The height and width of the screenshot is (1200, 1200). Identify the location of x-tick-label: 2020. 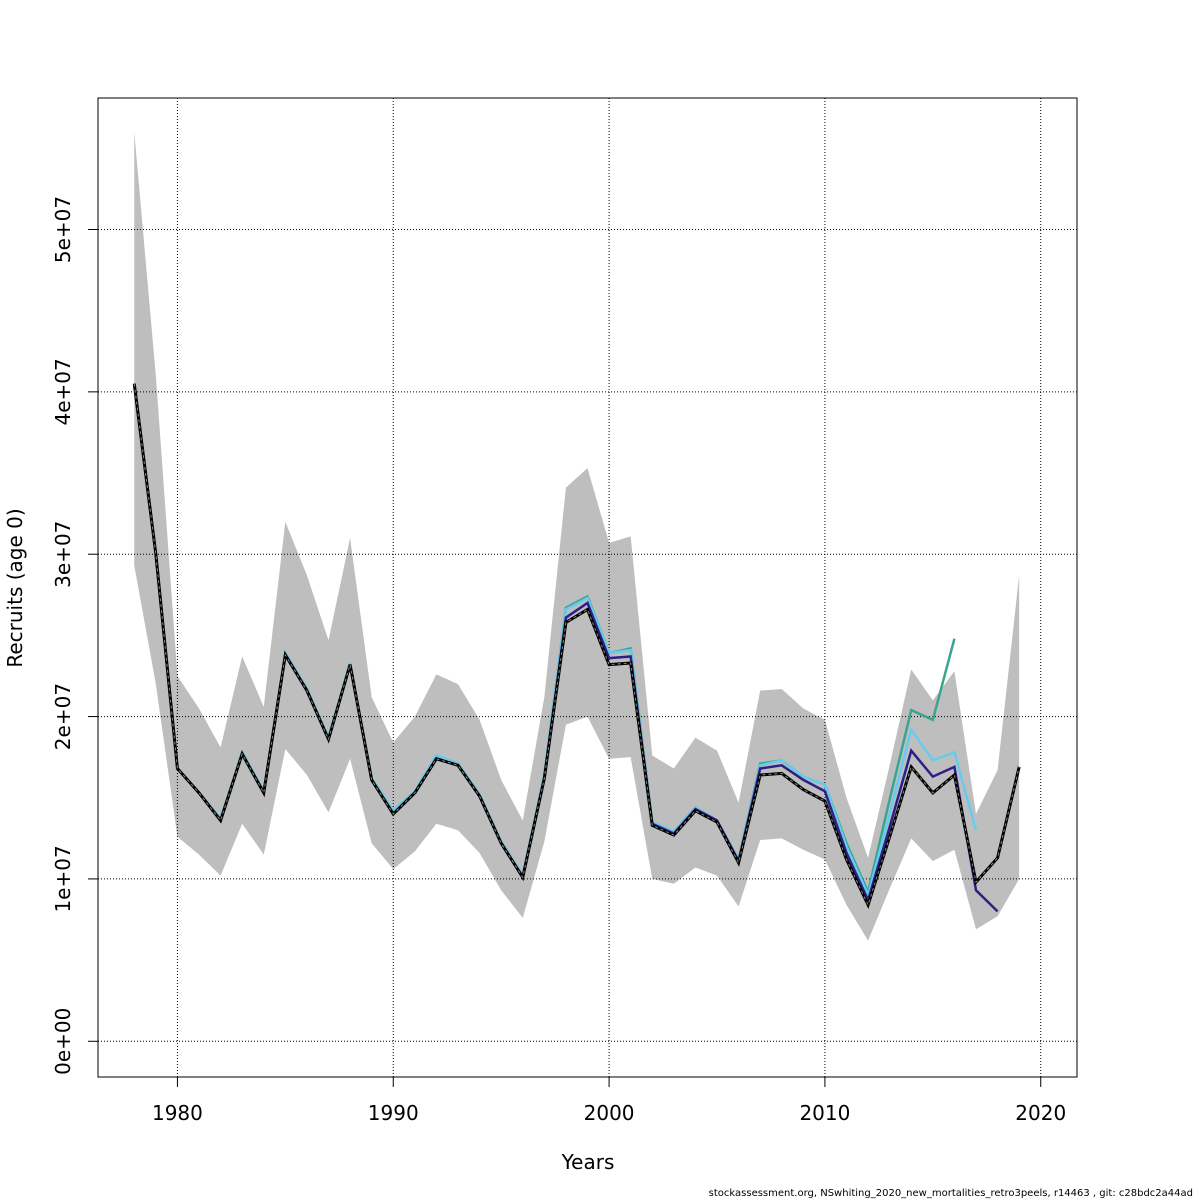
(1040, 1113).